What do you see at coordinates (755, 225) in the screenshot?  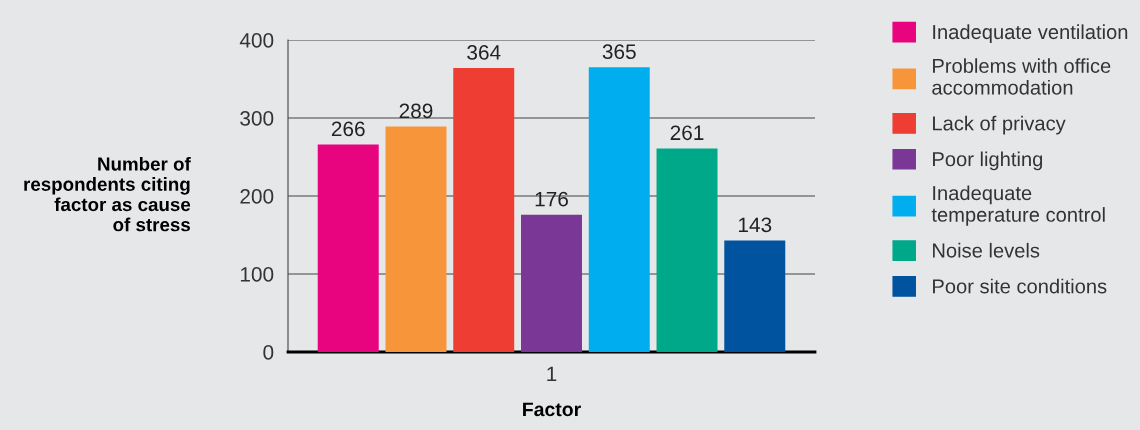 I see `data-label: 143` at bounding box center [755, 225].